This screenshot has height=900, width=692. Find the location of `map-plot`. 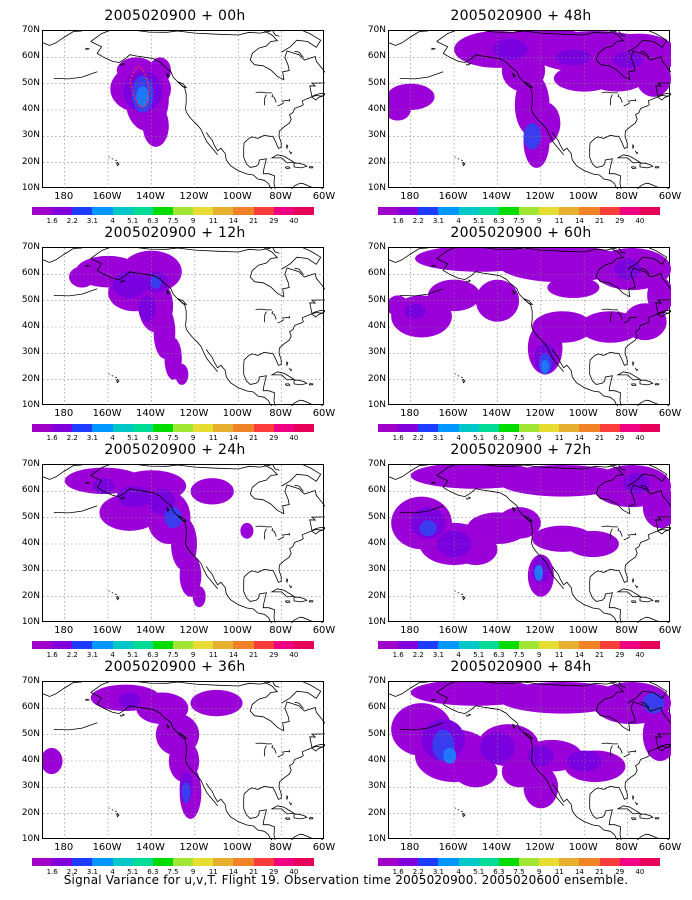

map-plot is located at coordinates (184, 544).